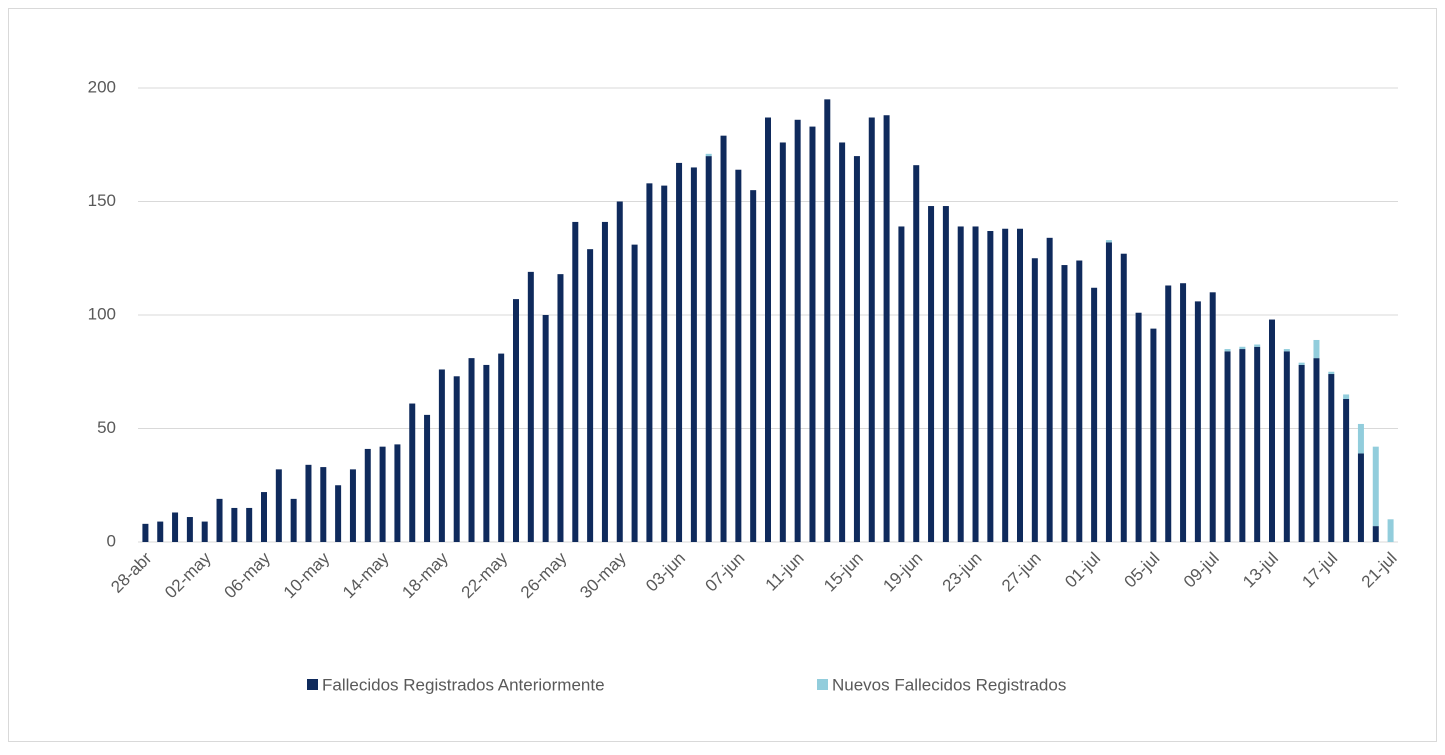  Describe the element at coordinates (102, 86) in the screenshot. I see `y-tick-label: 200` at that location.